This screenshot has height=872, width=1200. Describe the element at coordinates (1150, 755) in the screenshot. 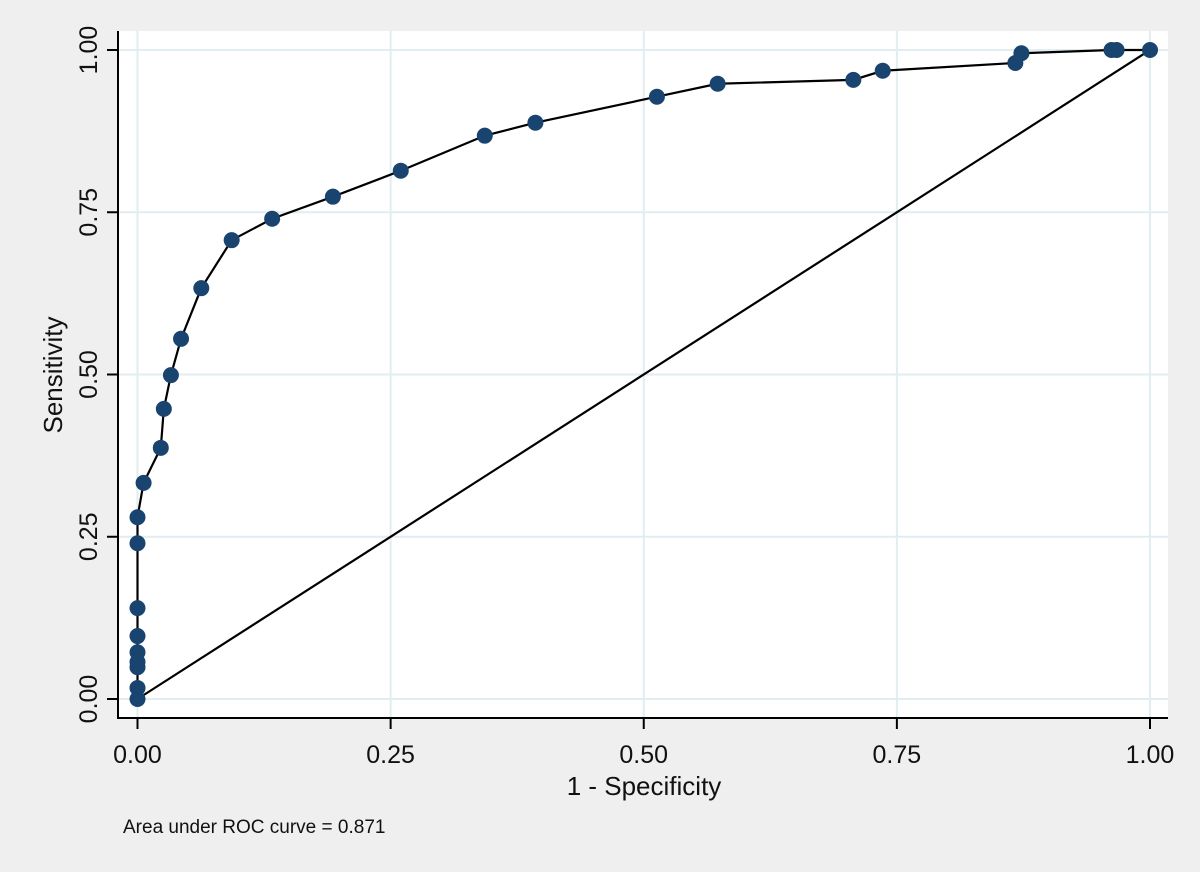

I see `x-tick-label: 1.00` at that location.